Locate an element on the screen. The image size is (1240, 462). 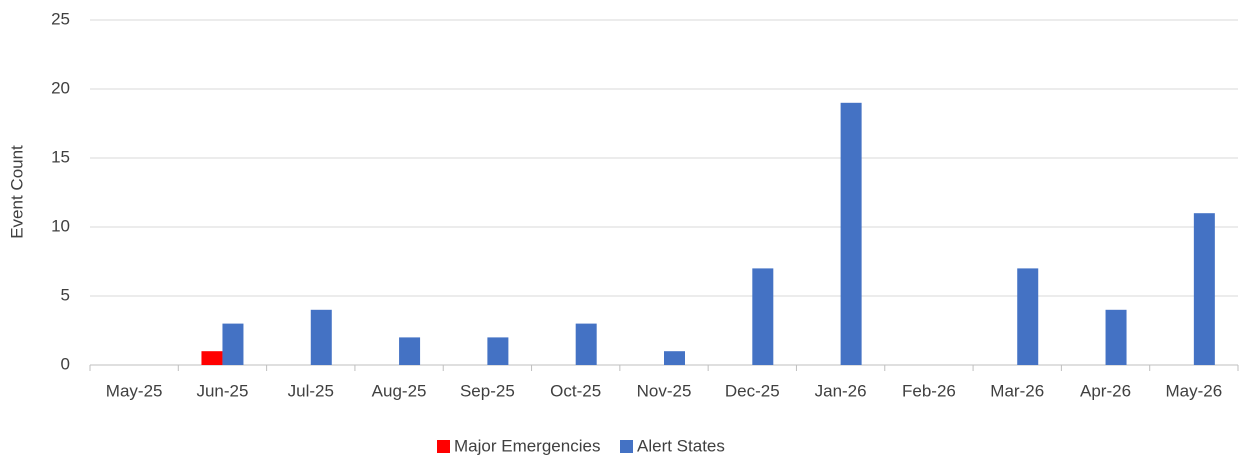
x-tick-label: Dec-25 is located at coordinates (752, 390).